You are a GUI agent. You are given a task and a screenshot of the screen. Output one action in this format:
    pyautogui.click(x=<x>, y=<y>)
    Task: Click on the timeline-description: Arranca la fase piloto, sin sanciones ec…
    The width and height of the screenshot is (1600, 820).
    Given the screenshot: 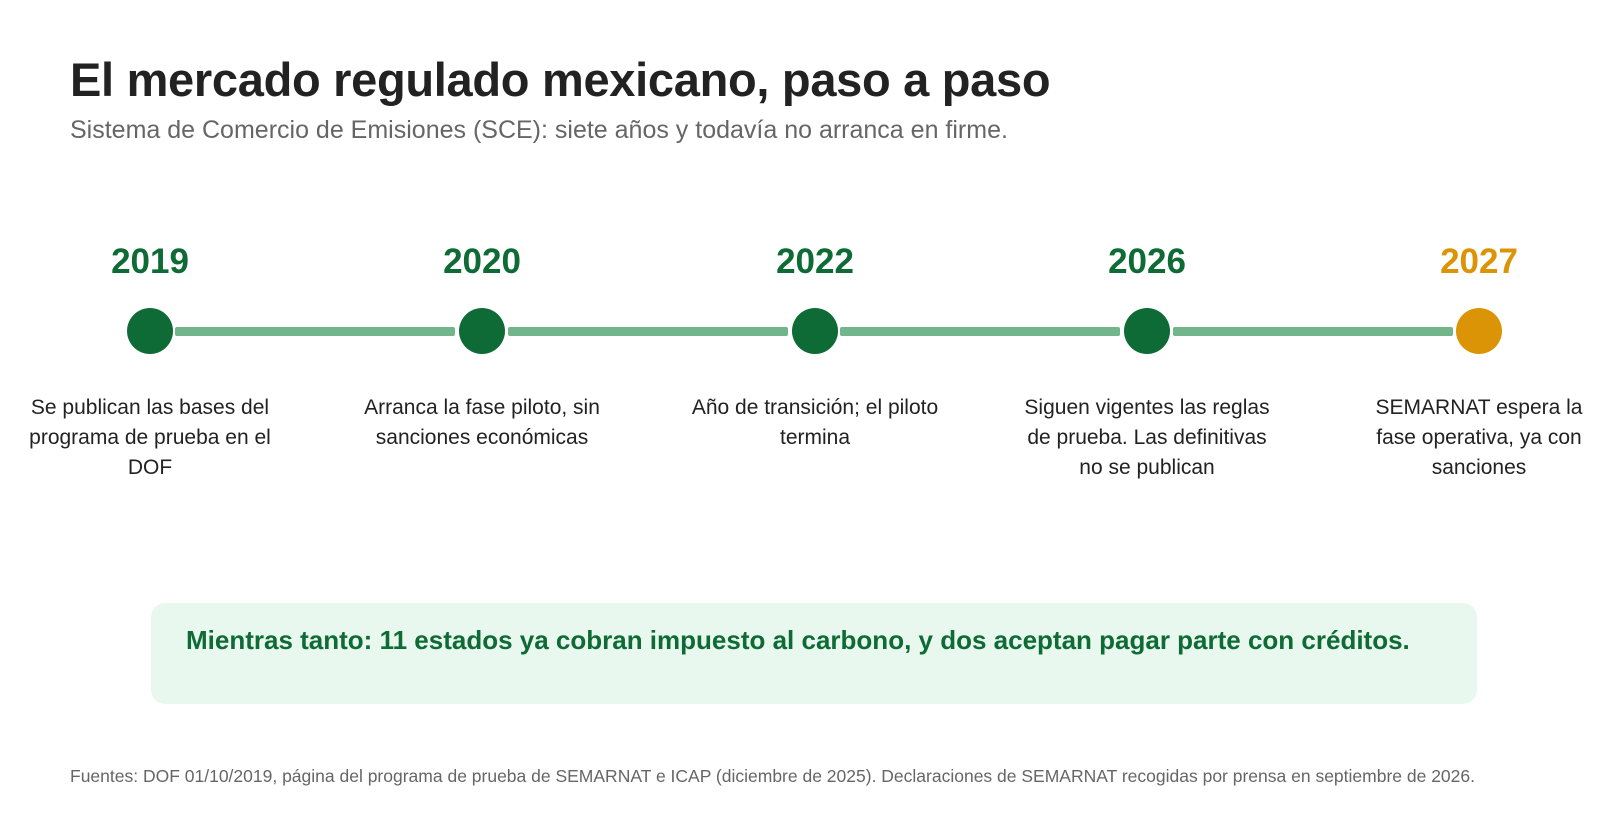 What is the action you would take?
    pyautogui.click(x=482, y=422)
    